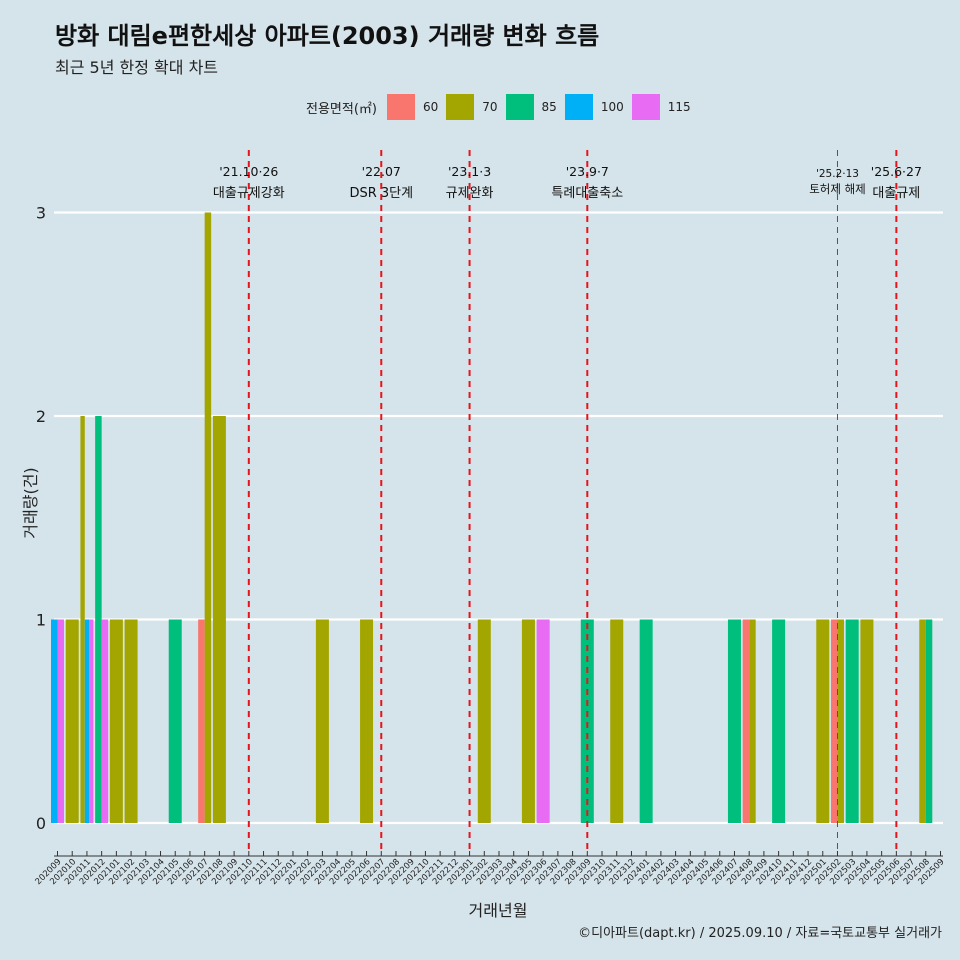  What do you see at coordinates (612, 107) in the screenshot?
I see `legend-label: 100` at bounding box center [612, 107].